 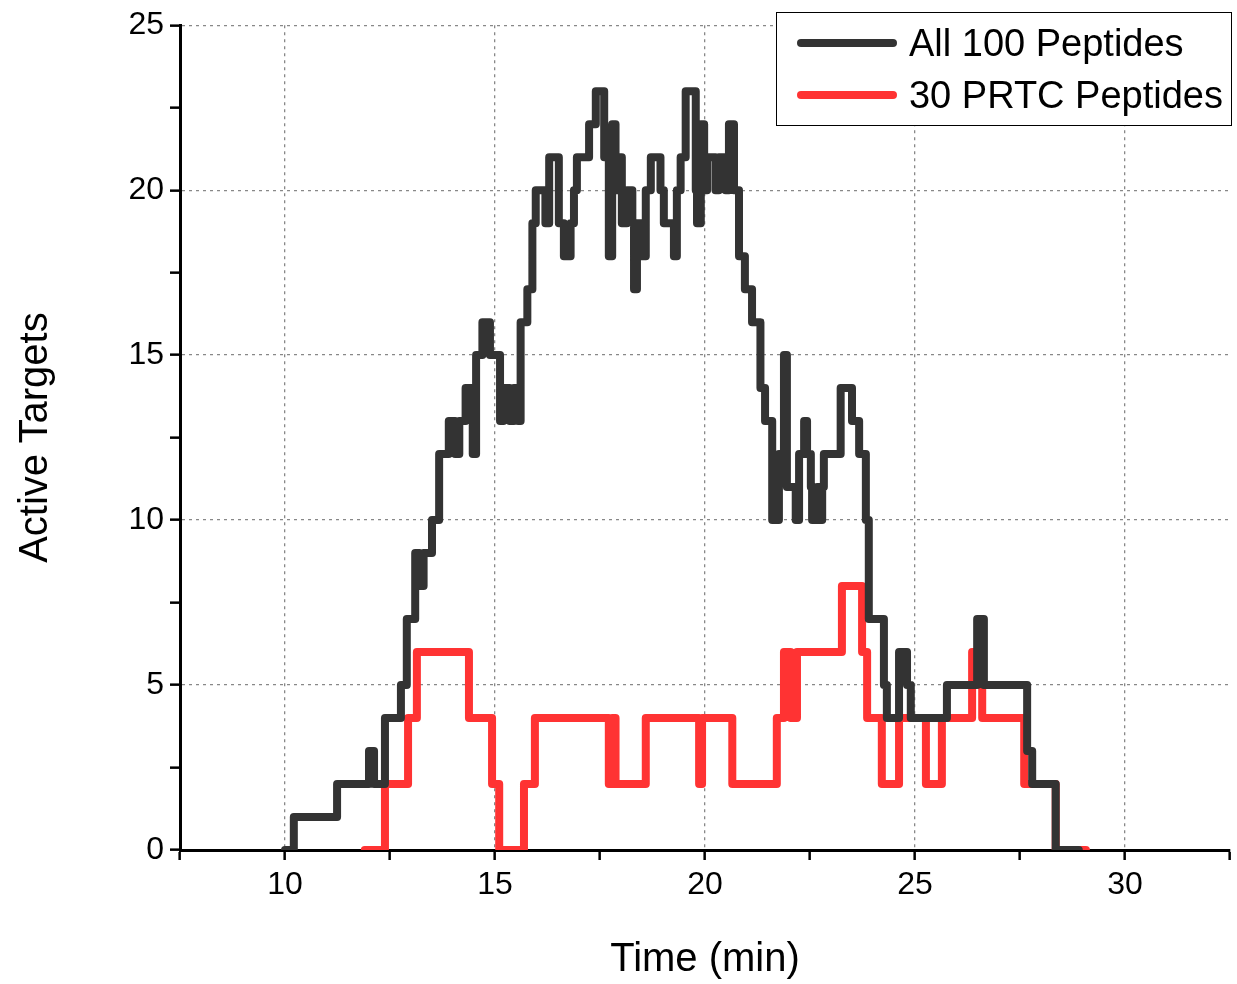 What do you see at coordinates (915, 883) in the screenshot?
I see `x-tick-label: 25` at bounding box center [915, 883].